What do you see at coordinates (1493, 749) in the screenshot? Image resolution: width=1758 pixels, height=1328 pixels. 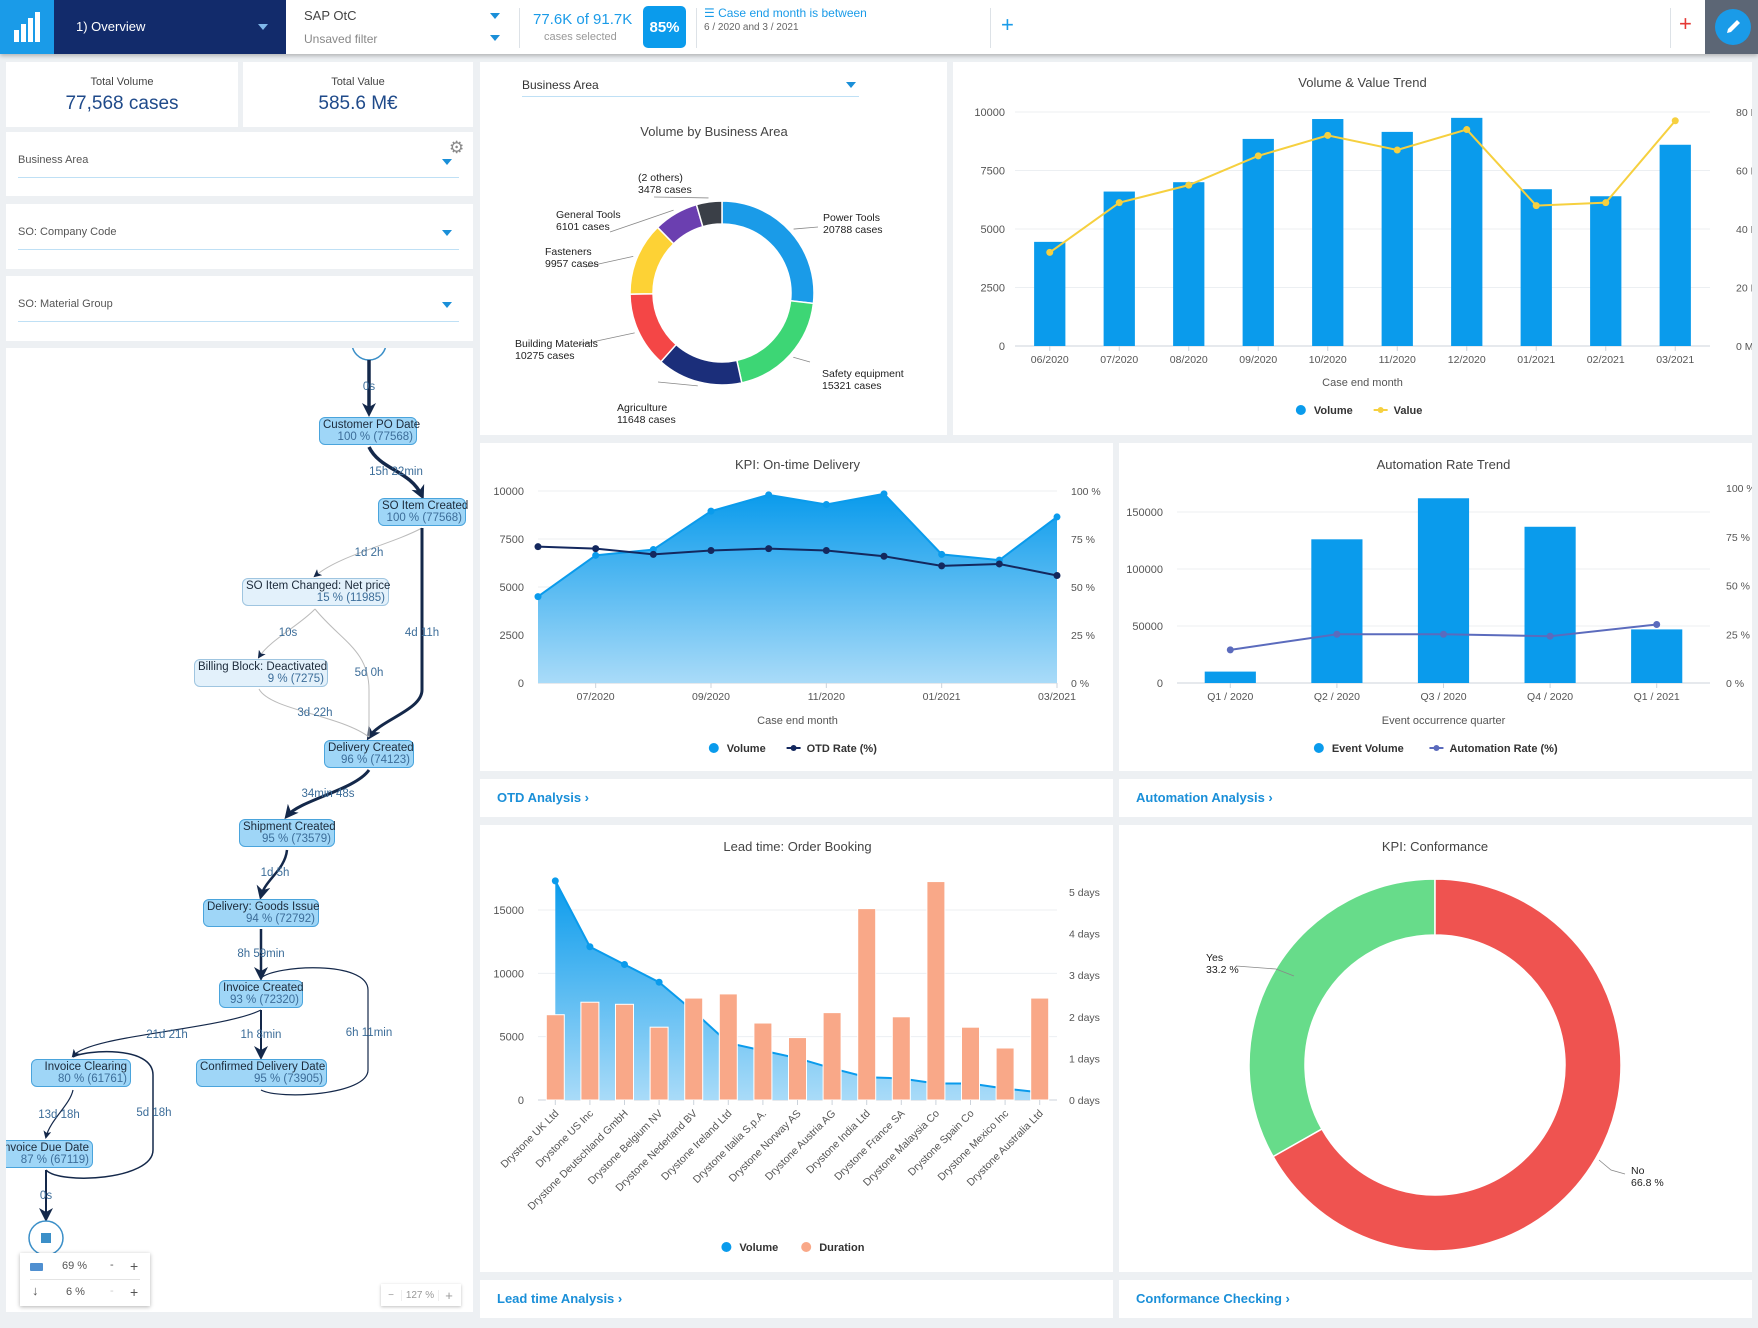 I see `legend-item: Automation Rate (%)` at bounding box center [1493, 749].